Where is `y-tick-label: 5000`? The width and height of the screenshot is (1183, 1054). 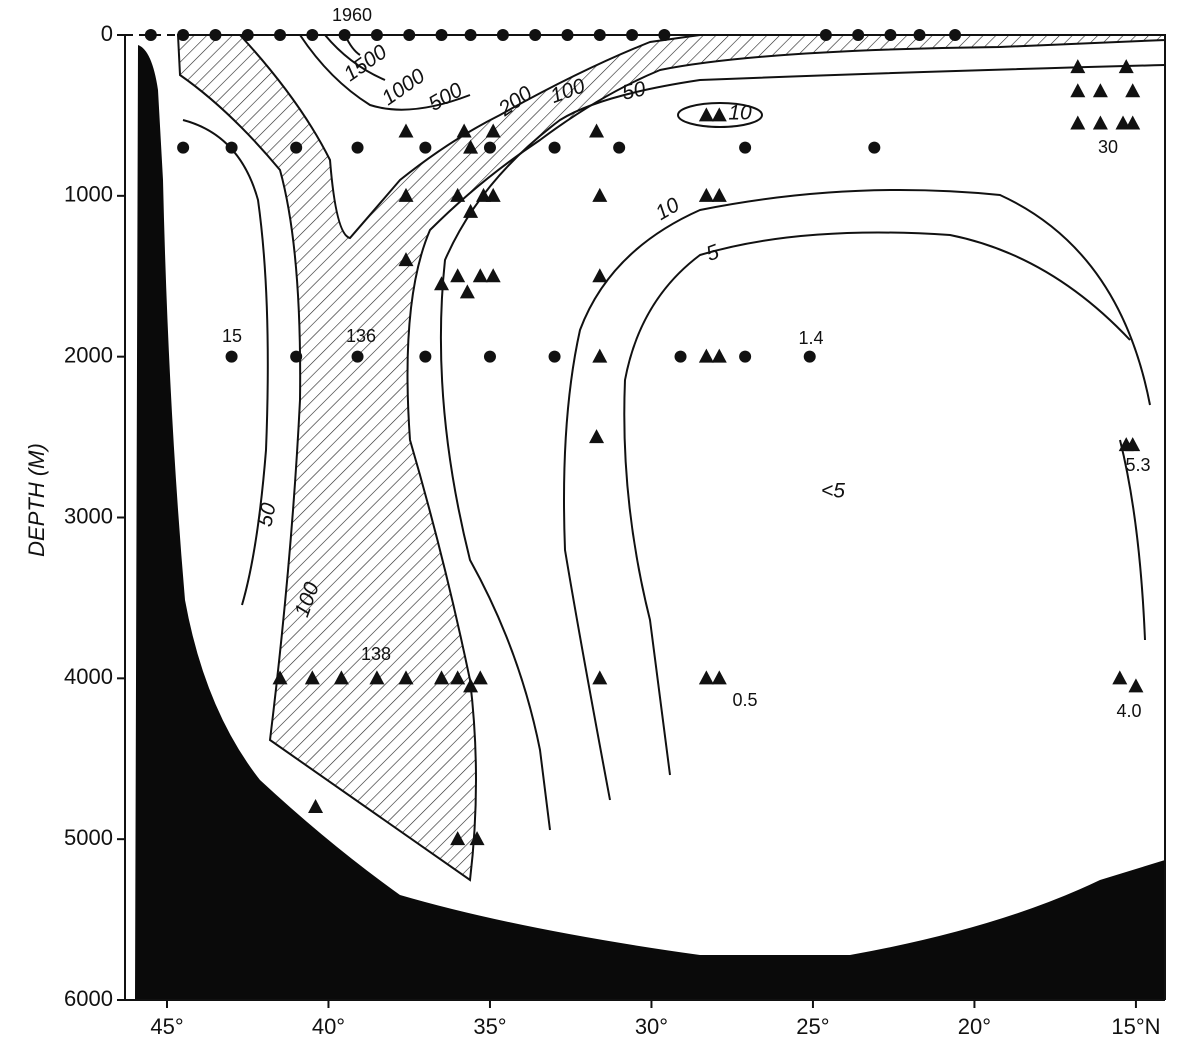
y-tick-label: 5000 is located at coordinates (88, 837).